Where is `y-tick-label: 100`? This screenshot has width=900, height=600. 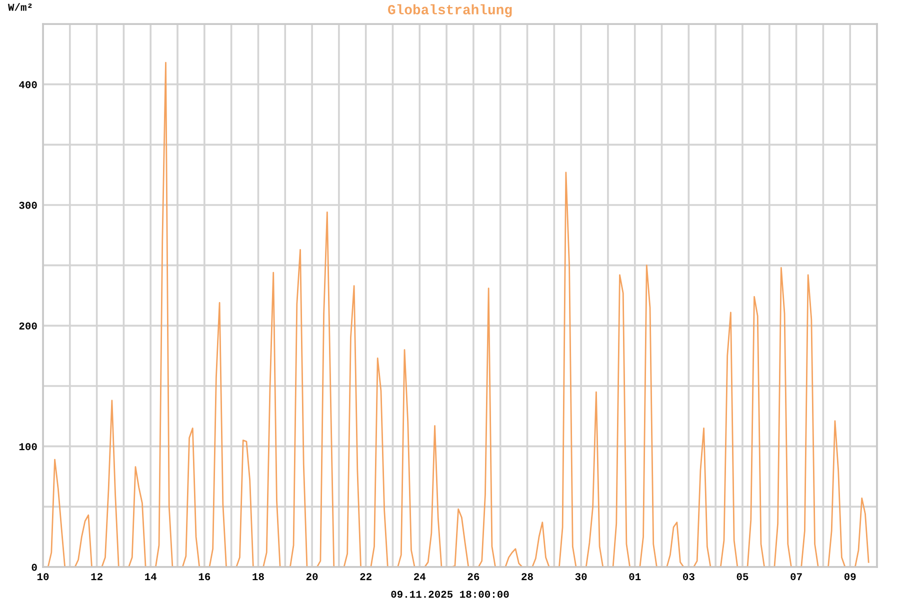 y-tick-label: 100 is located at coordinates (28, 446).